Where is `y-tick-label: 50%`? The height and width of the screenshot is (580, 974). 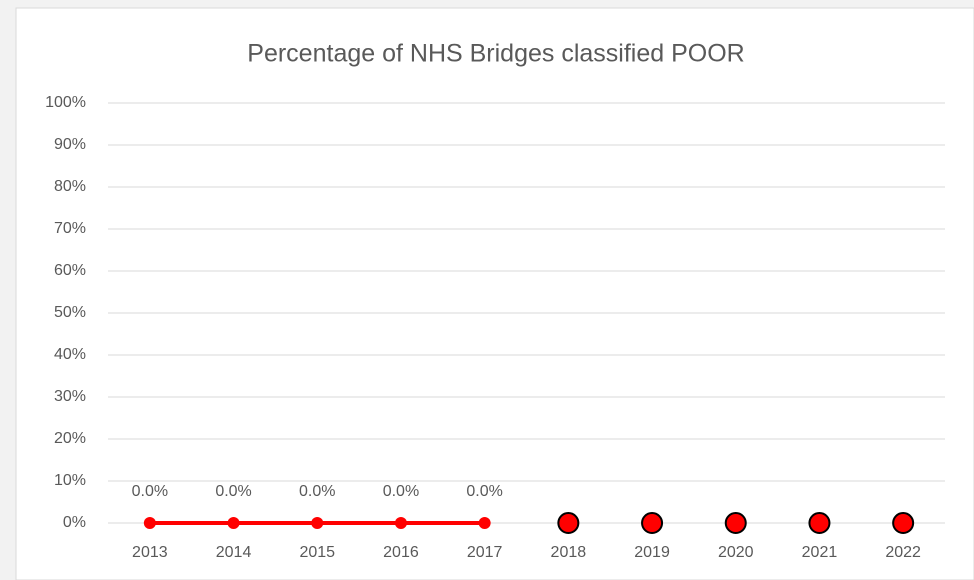
y-tick-label: 50% is located at coordinates (70, 312).